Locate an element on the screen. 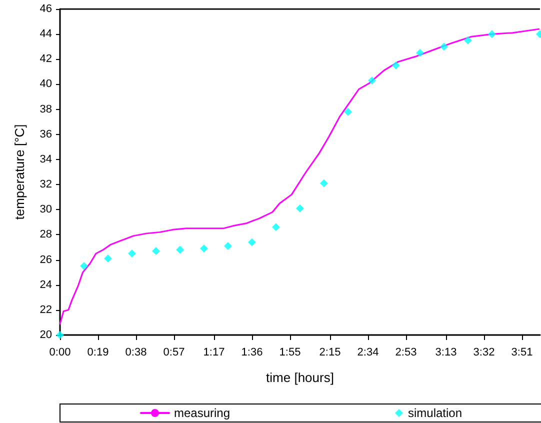 The height and width of the screenshot is (423, 541). x-tick-label: 2:34 is located at coordinates (368, 352).